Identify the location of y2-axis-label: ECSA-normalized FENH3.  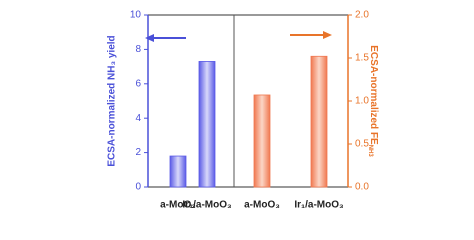
(373, 101).